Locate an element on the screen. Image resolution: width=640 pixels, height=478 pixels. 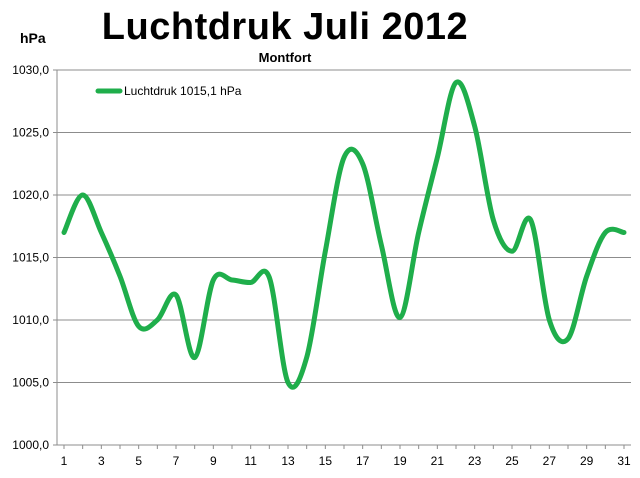
legend: Luchtdruk 1015,1 hPa is located at coordinates (168, 91).